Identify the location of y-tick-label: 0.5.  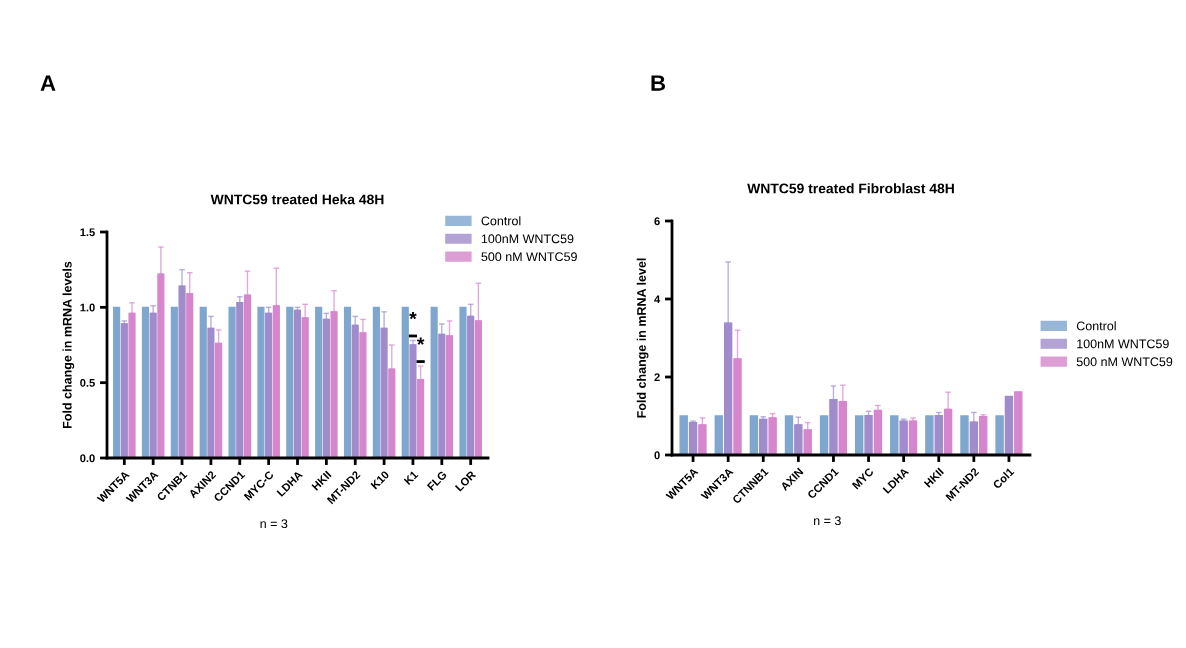
(87, 382).